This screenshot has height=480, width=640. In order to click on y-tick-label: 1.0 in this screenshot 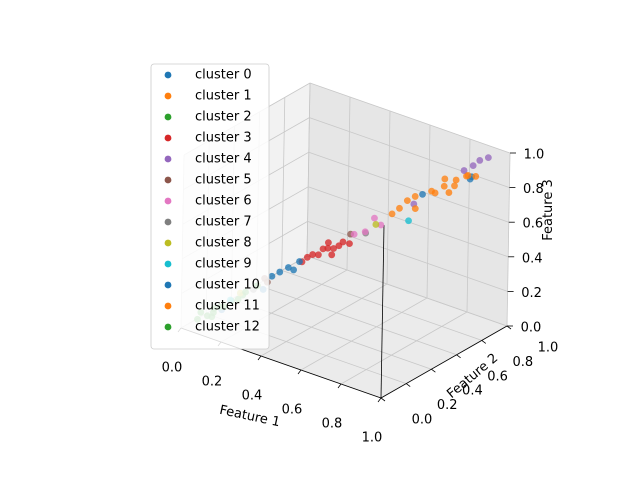, I will do `click(548, 348)`.